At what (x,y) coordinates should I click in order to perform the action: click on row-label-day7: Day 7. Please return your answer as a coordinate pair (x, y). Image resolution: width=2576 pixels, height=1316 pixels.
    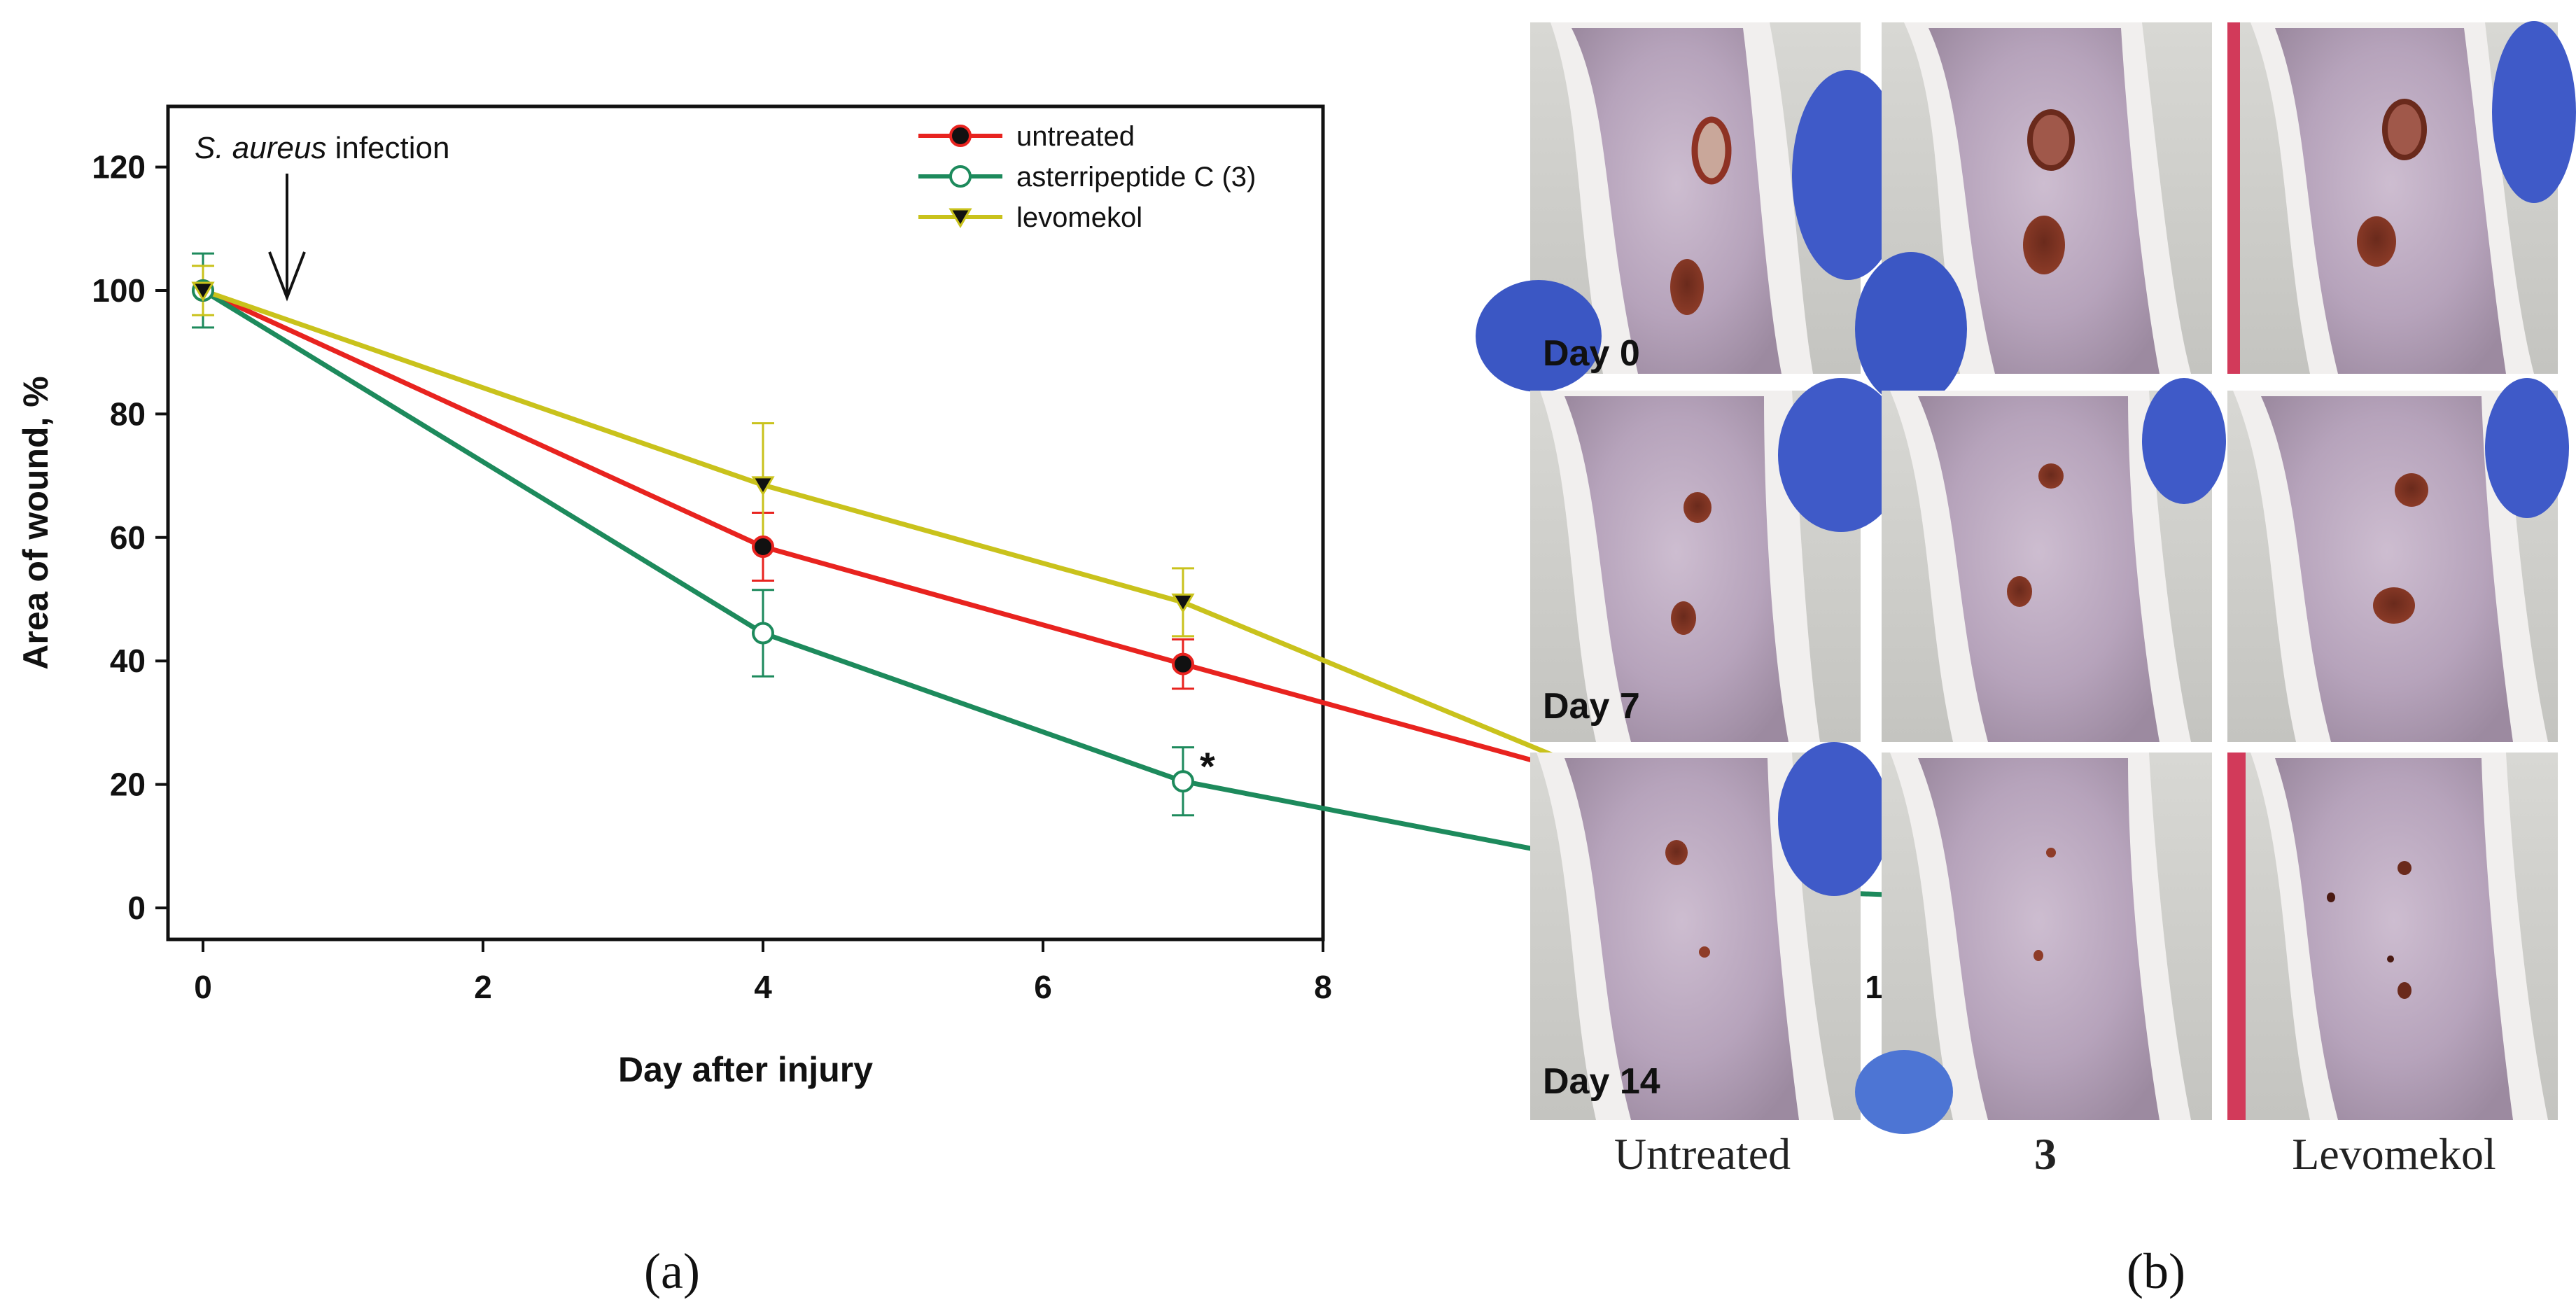
    Looking at the image, I should click on (1591, 706).